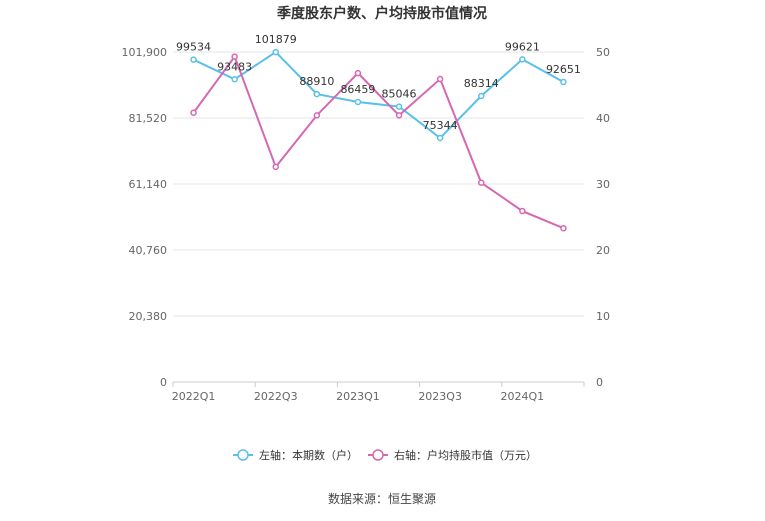  I want to click on x-tick-label: 2024Q1, so click(523, 396).